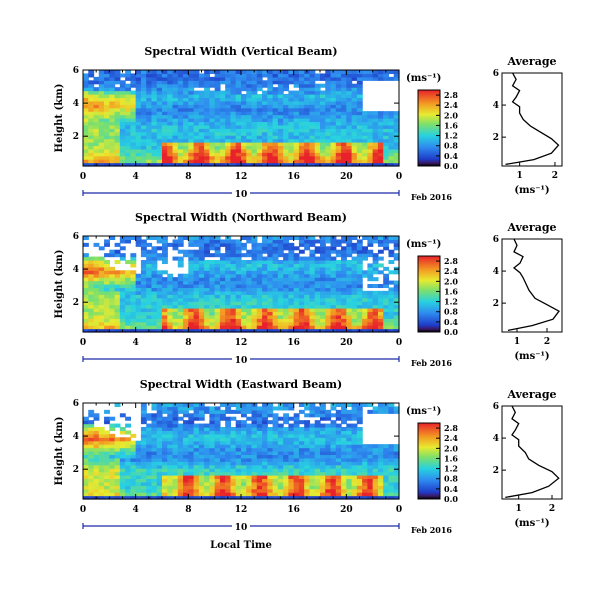 The width and height of the screenshot is (610, 598). Describe the element at coordinates (76, 270) in the screenshot. I see `y-tick-label: 4` at that location.